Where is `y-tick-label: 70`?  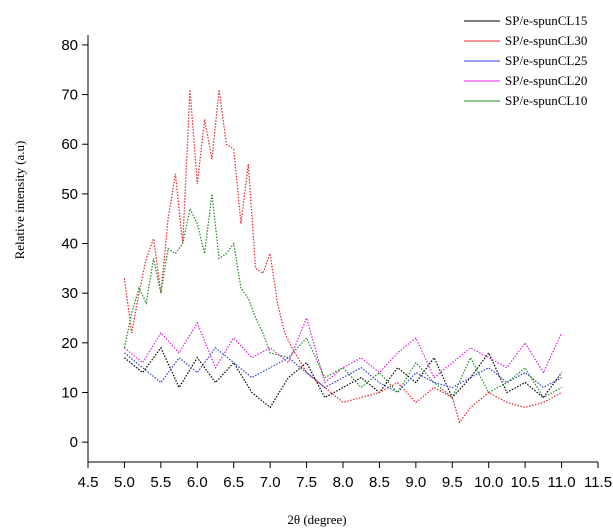 y-tick-label: 70 is located at coordinates (69, 95).